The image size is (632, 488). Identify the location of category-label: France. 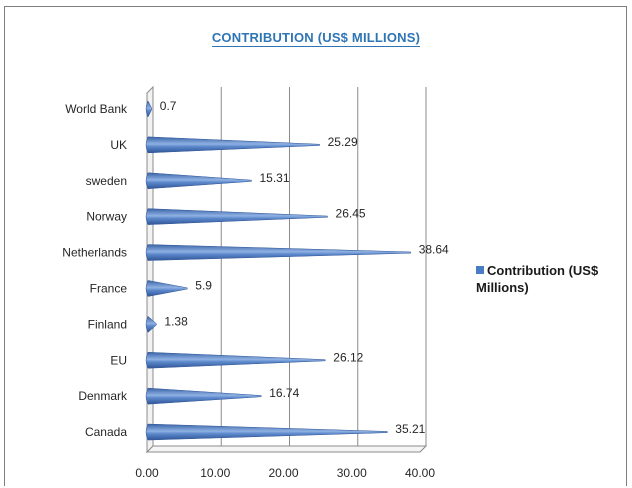
(109, 288).